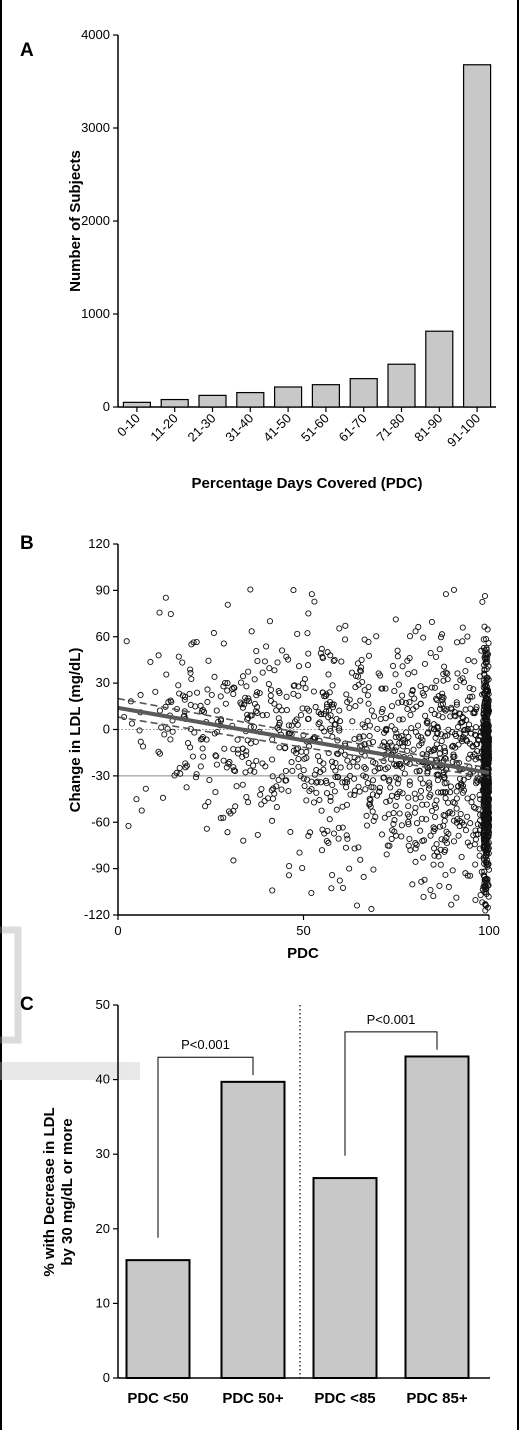  What do you see at coordinates (518, 715) in the screenshot?
I see `frame-right-border` at bounding box center [518, 715].